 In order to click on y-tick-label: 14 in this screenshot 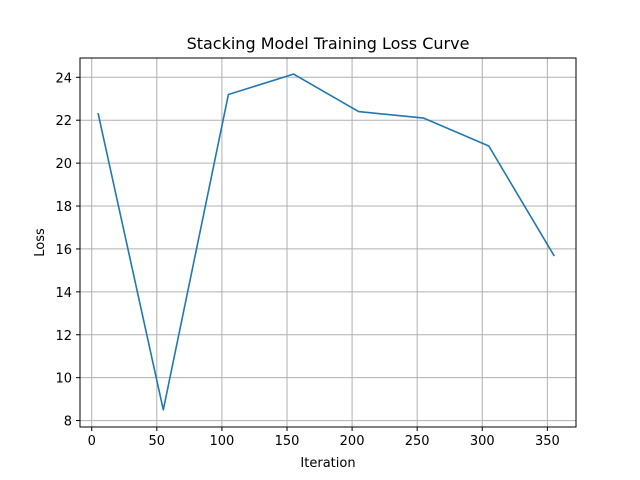, I will do `click(63, 293)`.